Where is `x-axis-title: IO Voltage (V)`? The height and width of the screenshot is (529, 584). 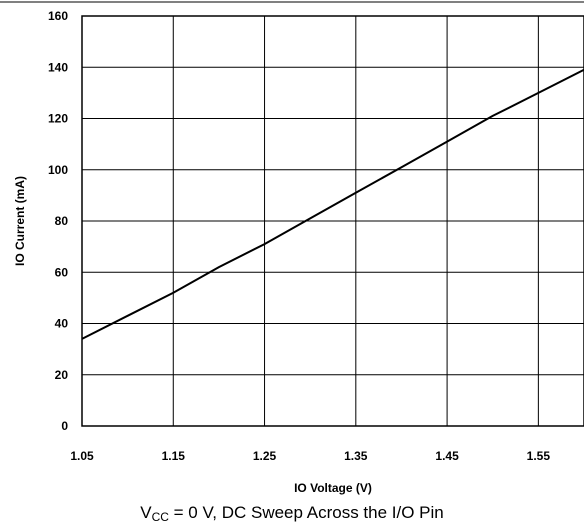 x-axis-title: IO Voltage (V) is located at coordinates (333, 488).